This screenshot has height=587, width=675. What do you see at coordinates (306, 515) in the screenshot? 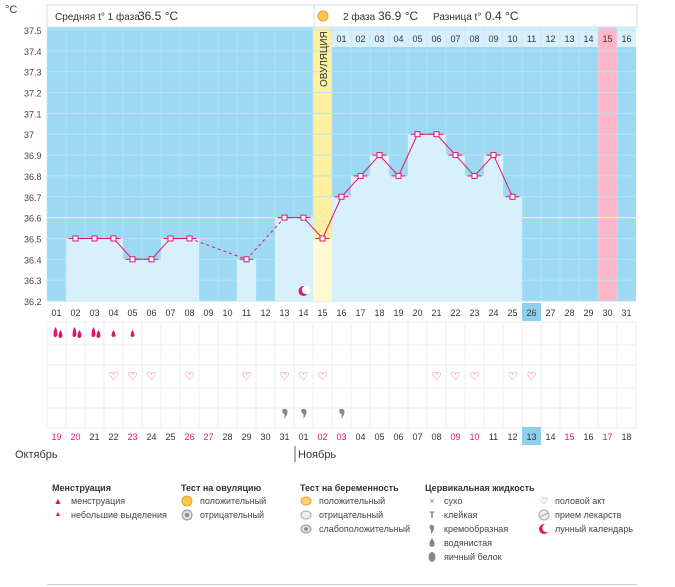
I see `pregtest-negative-icon` at bounding box center [306, 515].